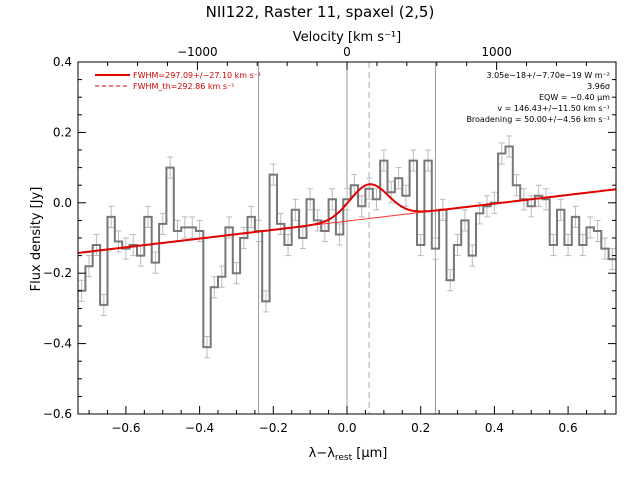 Image resolution: width=640 pixels, height=480 pixels. Describe the element at coordinates (197, 52) in the screenshot. I see `top-tick-label: −1000` at that location.